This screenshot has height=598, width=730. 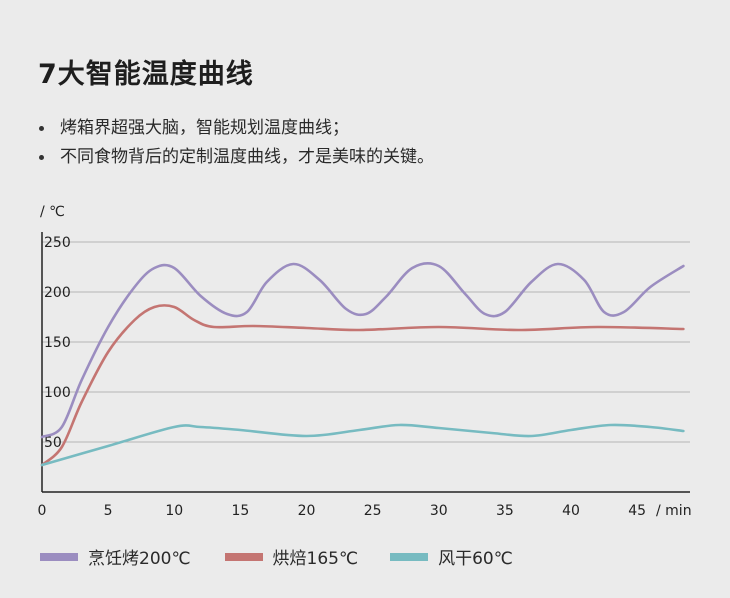 What do you see at coordinates (315, 559) in the screenshot?
I see `legend-label: 烘焙165℃` at bounding box center [315, 559].